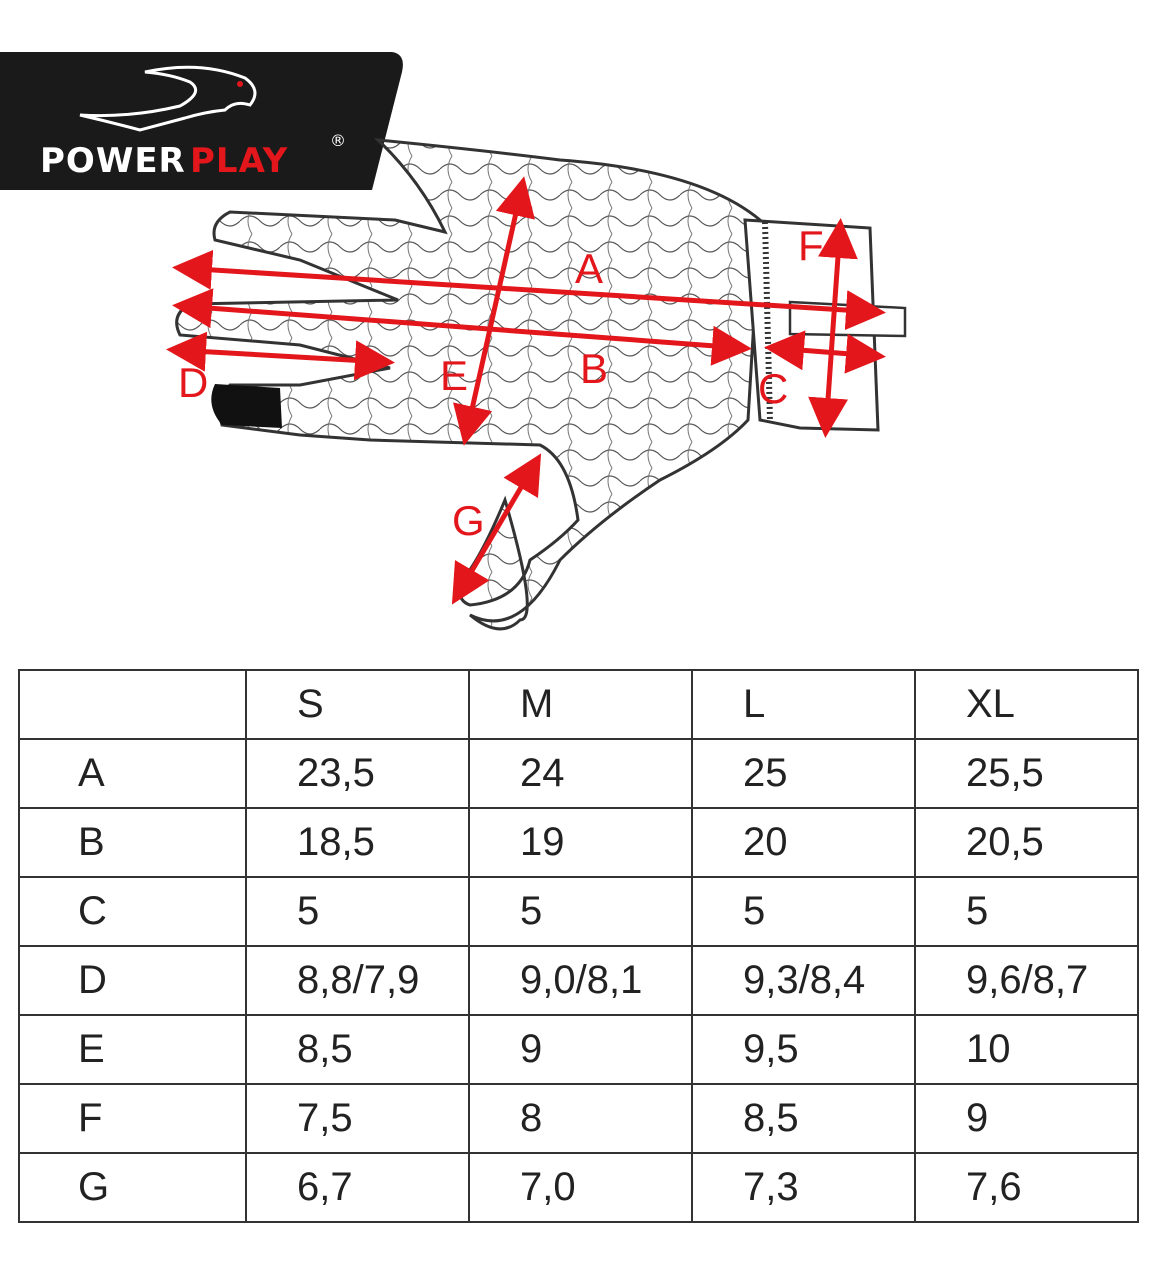 The height and width of the screenshot is (1280, 1157). I want to click on table-row: A 23,5 24 25 25,5, so click(579, 773).